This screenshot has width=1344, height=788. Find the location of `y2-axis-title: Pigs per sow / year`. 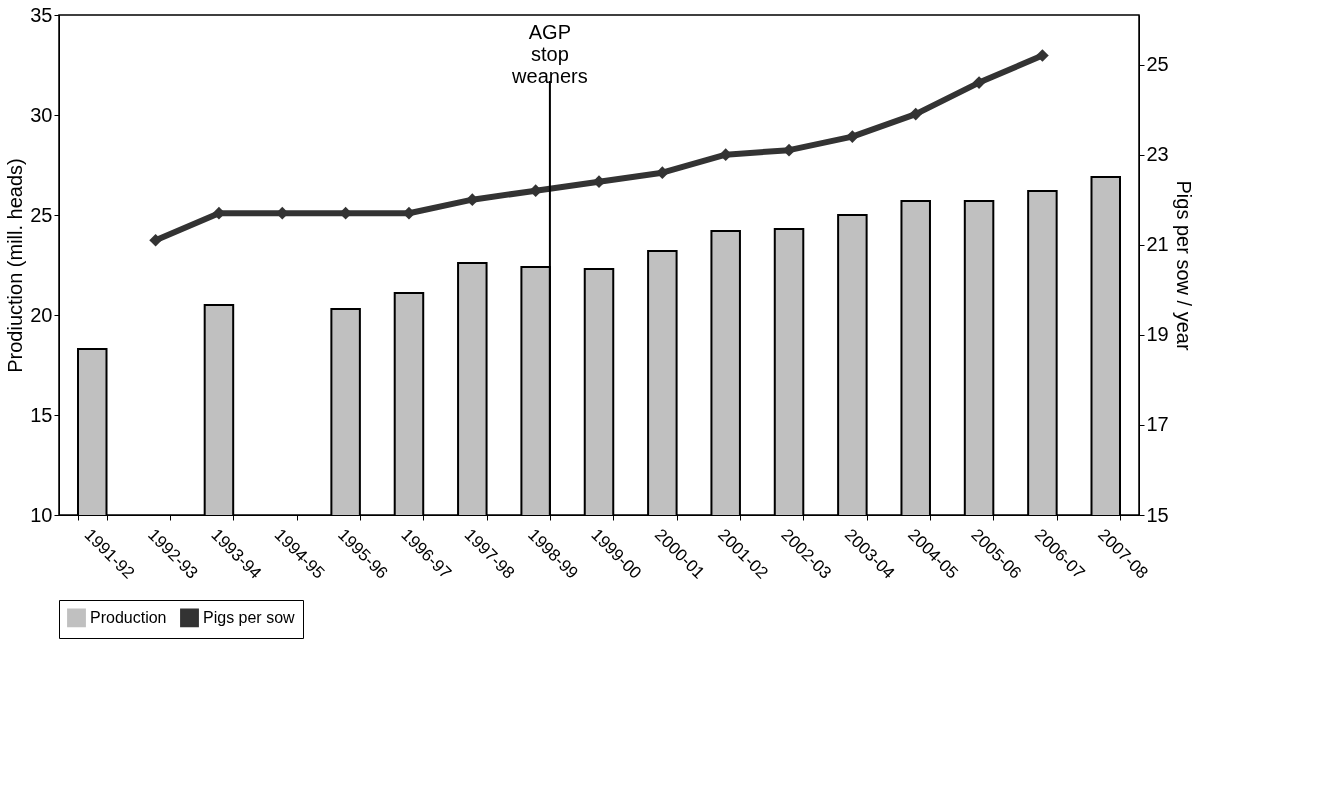

y2-axis-title: Pigs per sow / year is located at coordinates (1183, 265).